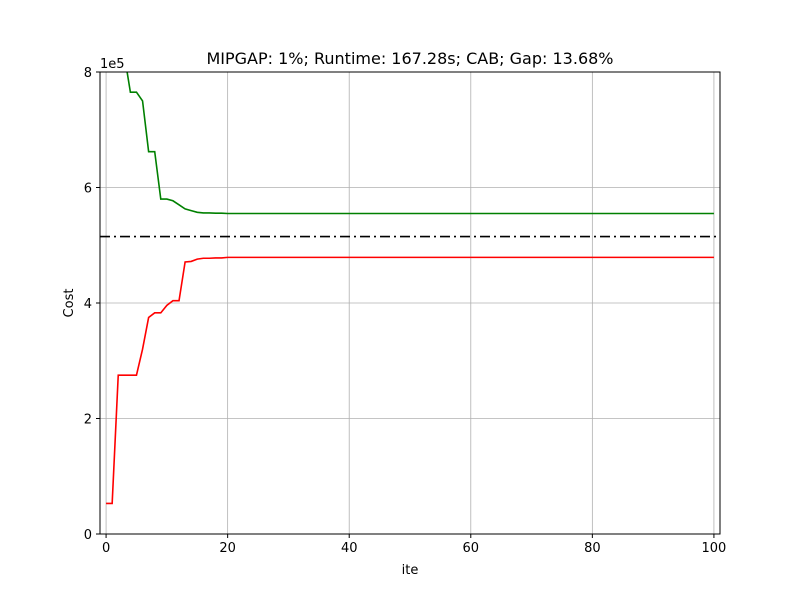 The width and height of the screenshot is (800, 600). What do you see at coordinates (88, 304) in the screenshot?
I see `y-tick-label: 4` at bounding box center [88, 304].